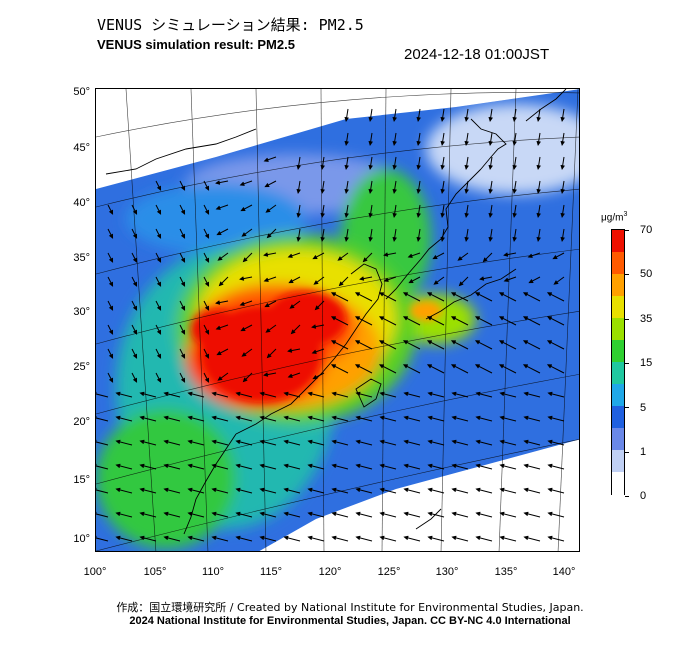 The height and width of the screenshot is (649, 700). I want to click on colorbar-tick, so click(627, 408).